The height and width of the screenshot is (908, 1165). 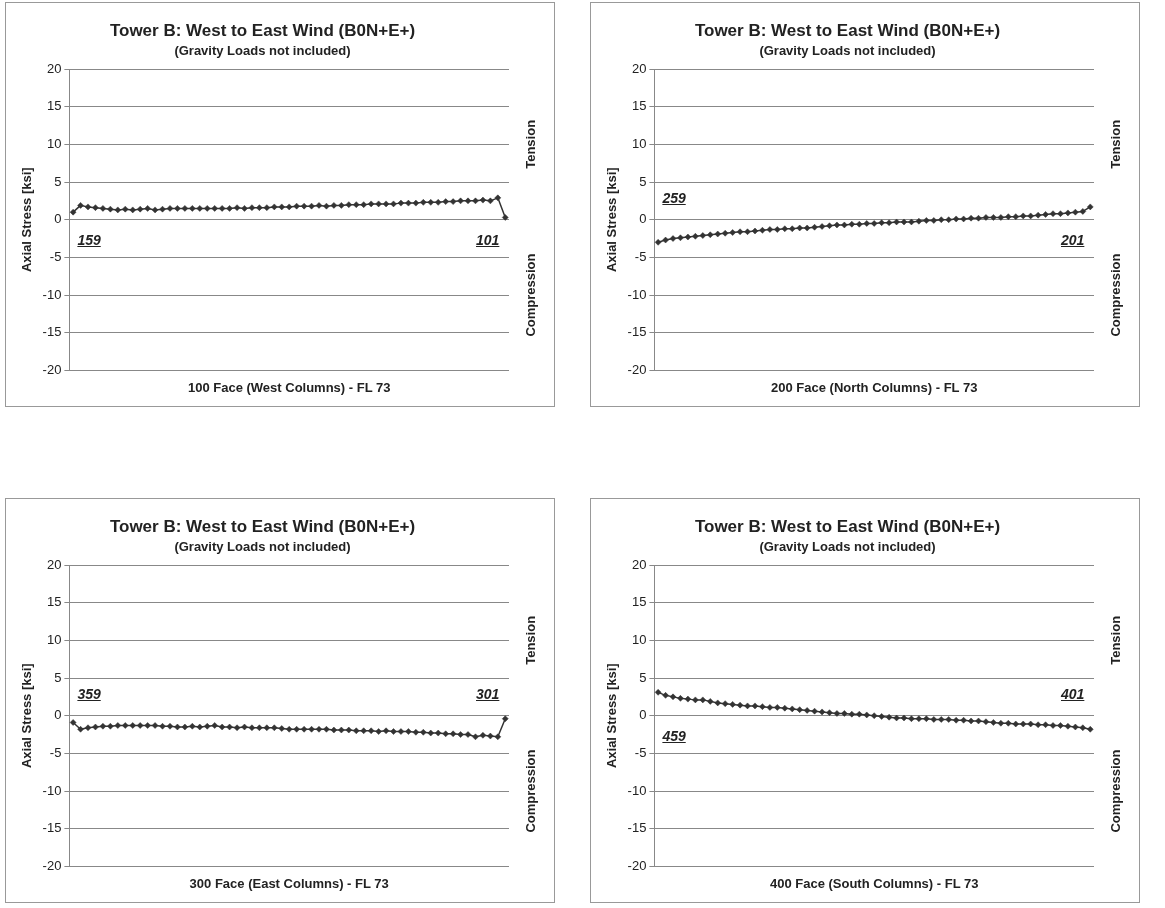 What do you see at coordinates (674, 735) in the screenshot?
I see `annotation: 459` at bounding box center [674, 735].